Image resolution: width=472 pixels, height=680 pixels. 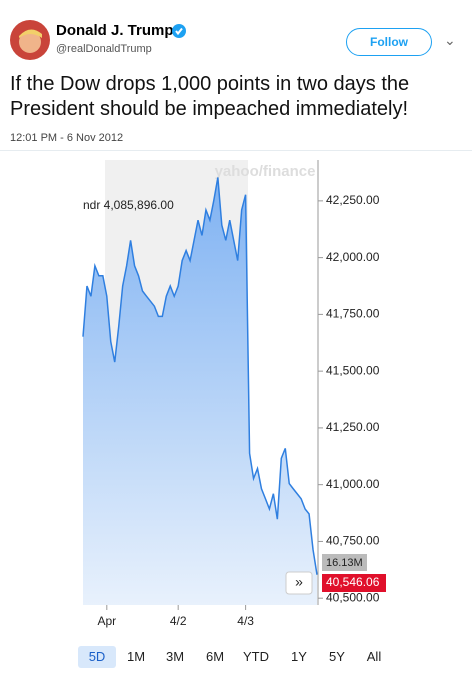 What do you see at coordinates (97, 657) in the screenshot?
I see `range-button: 5D` at bounding box center [97, 657].